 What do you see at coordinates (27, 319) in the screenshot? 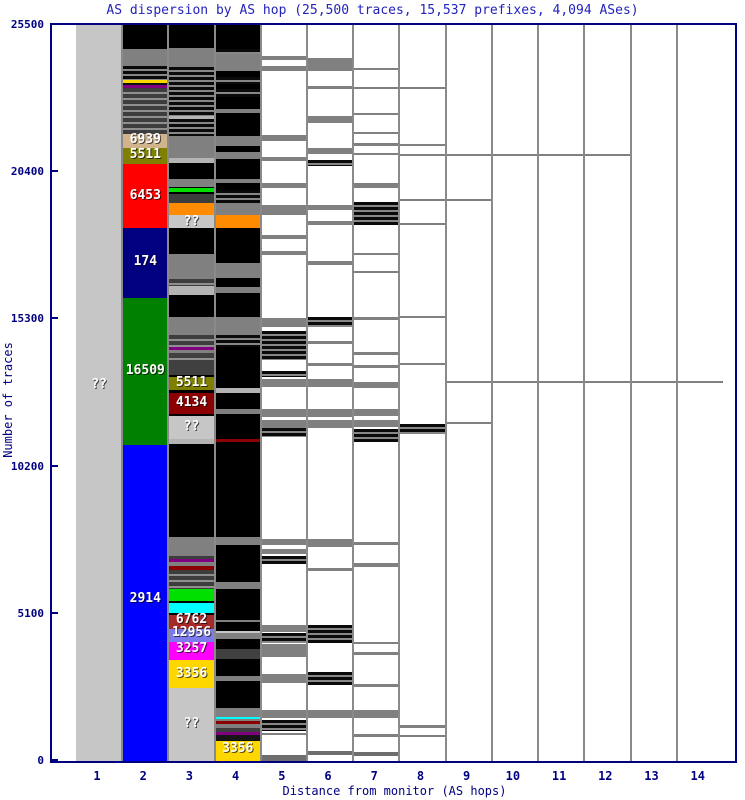
I see `y-tick-label: 15300` at bounding box center [27, 319].